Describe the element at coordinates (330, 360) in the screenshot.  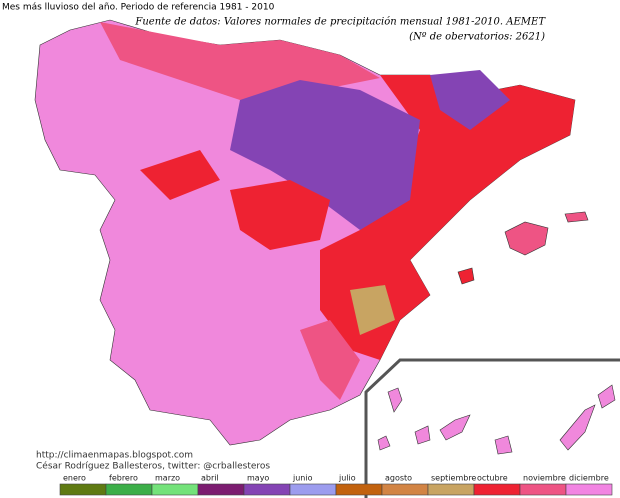
I see `southwest-region` at that location.